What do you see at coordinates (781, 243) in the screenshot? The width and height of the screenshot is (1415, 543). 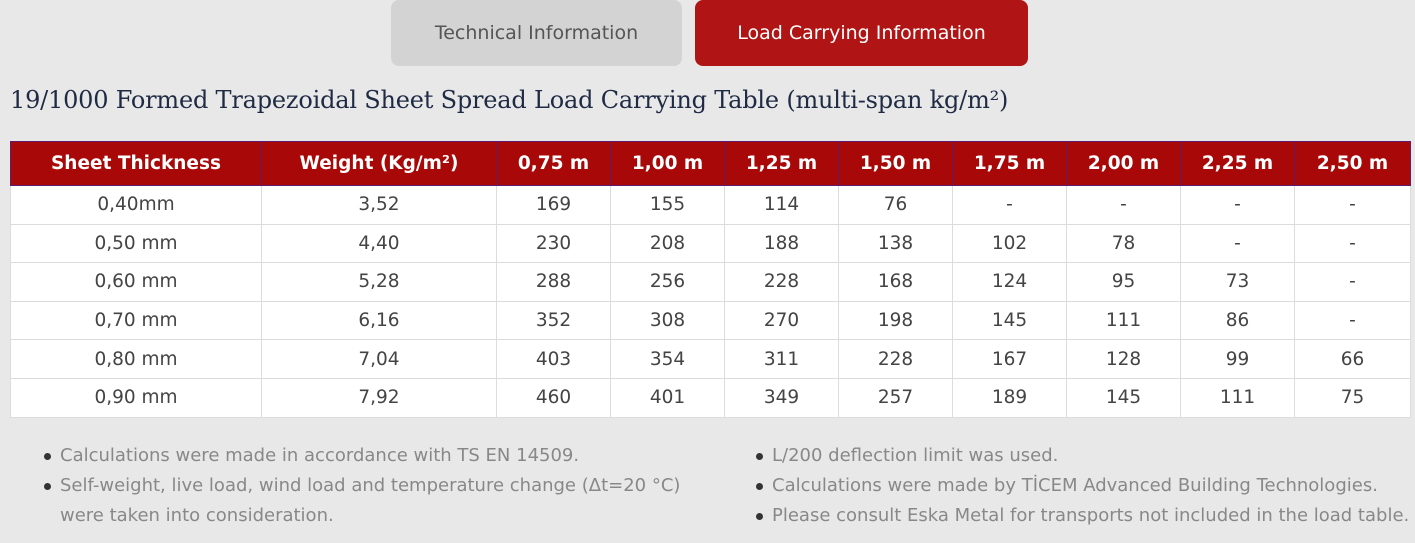 I see `table-cell: 188` at bounding box center [781, 243].